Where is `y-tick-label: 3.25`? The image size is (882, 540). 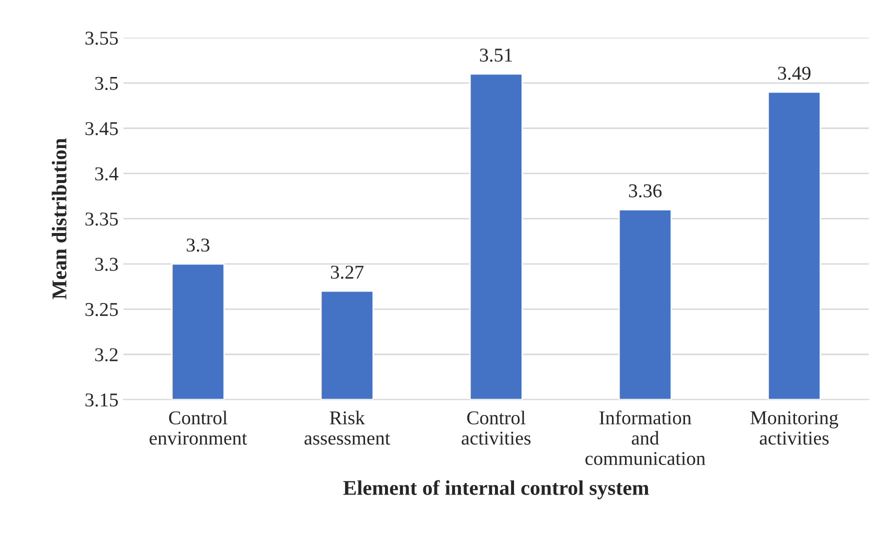
y-tick-label: 3.25 is located at coordinates (102, 309).